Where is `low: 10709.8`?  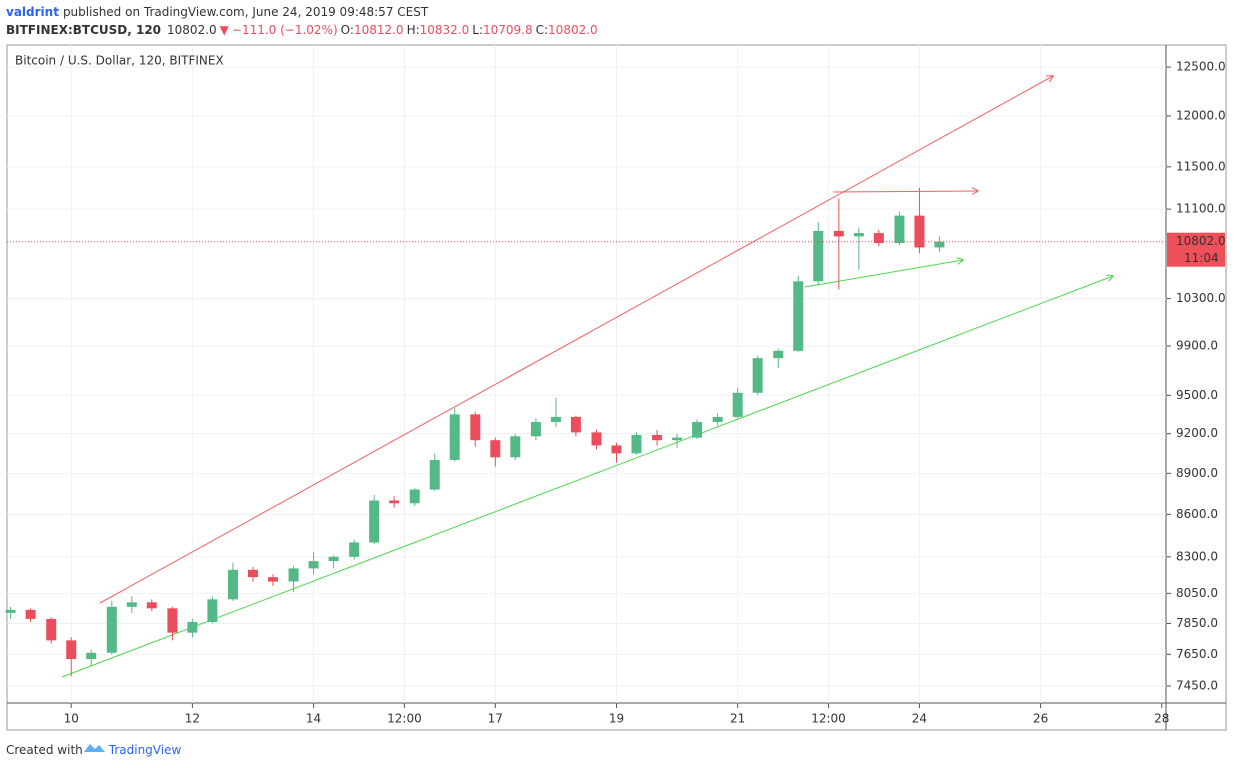 low: 10709.8 is located at coordinates (508, 30).